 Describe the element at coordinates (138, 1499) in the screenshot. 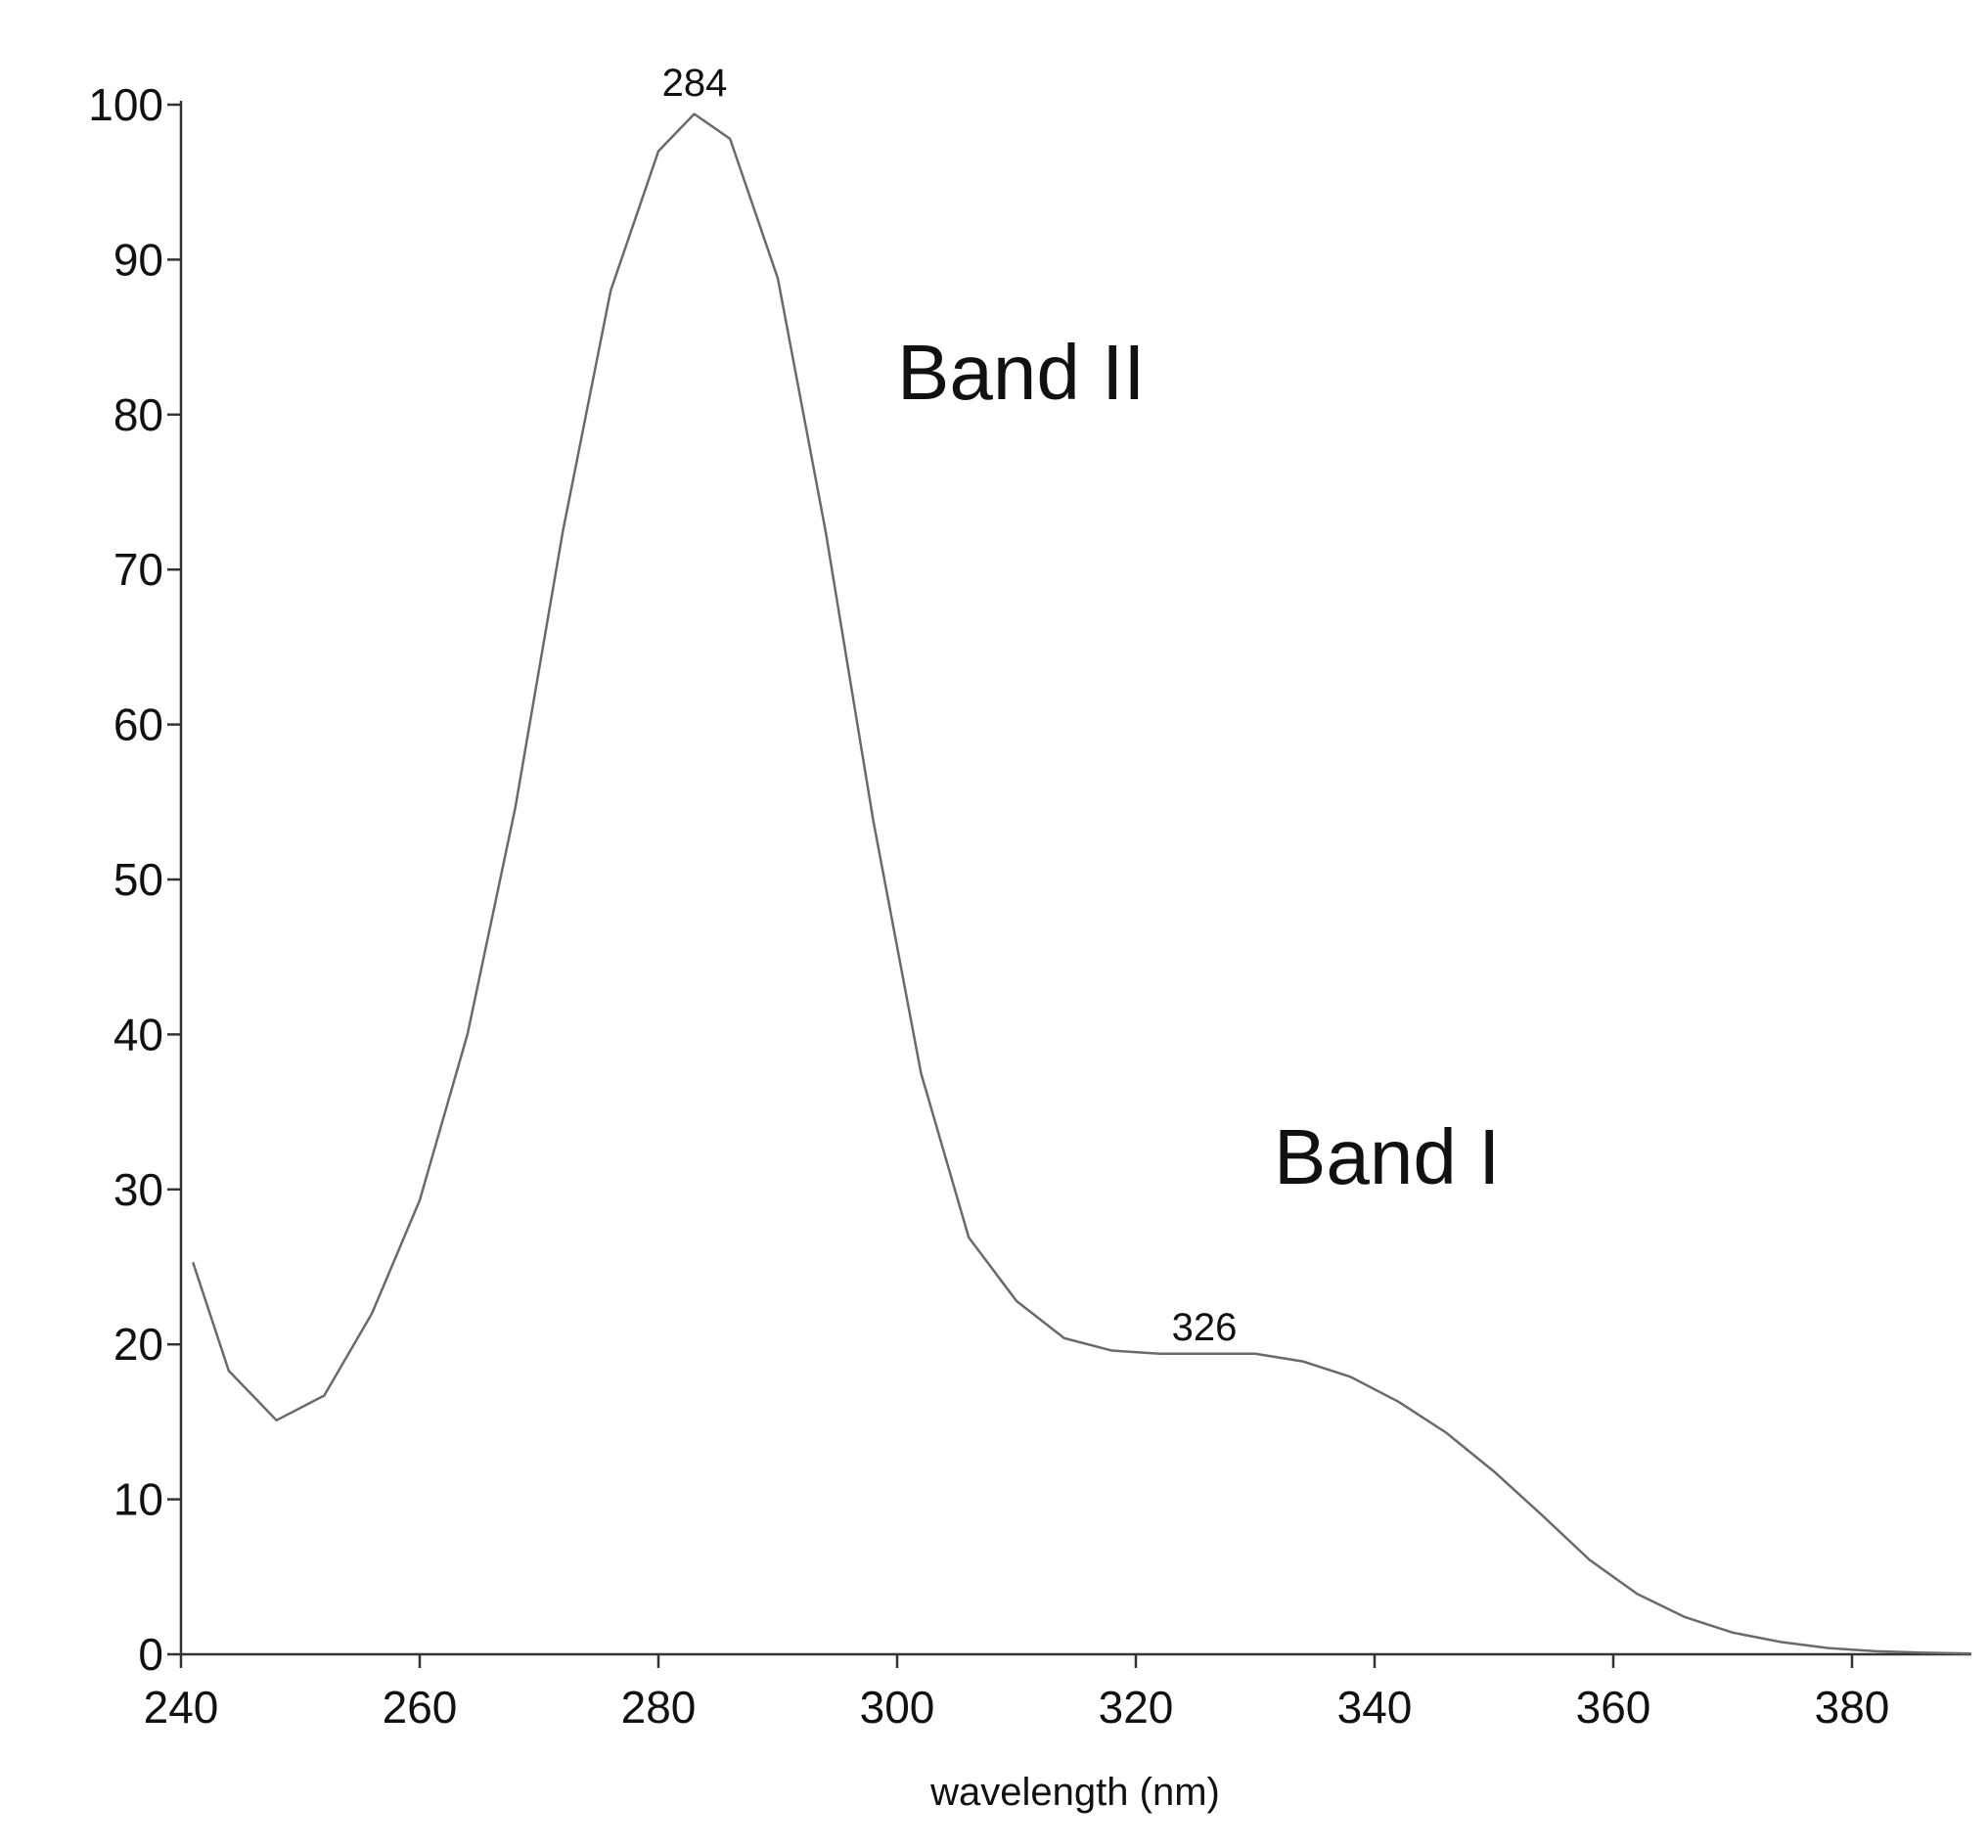

I see `y-tick-label: 10` at that location.